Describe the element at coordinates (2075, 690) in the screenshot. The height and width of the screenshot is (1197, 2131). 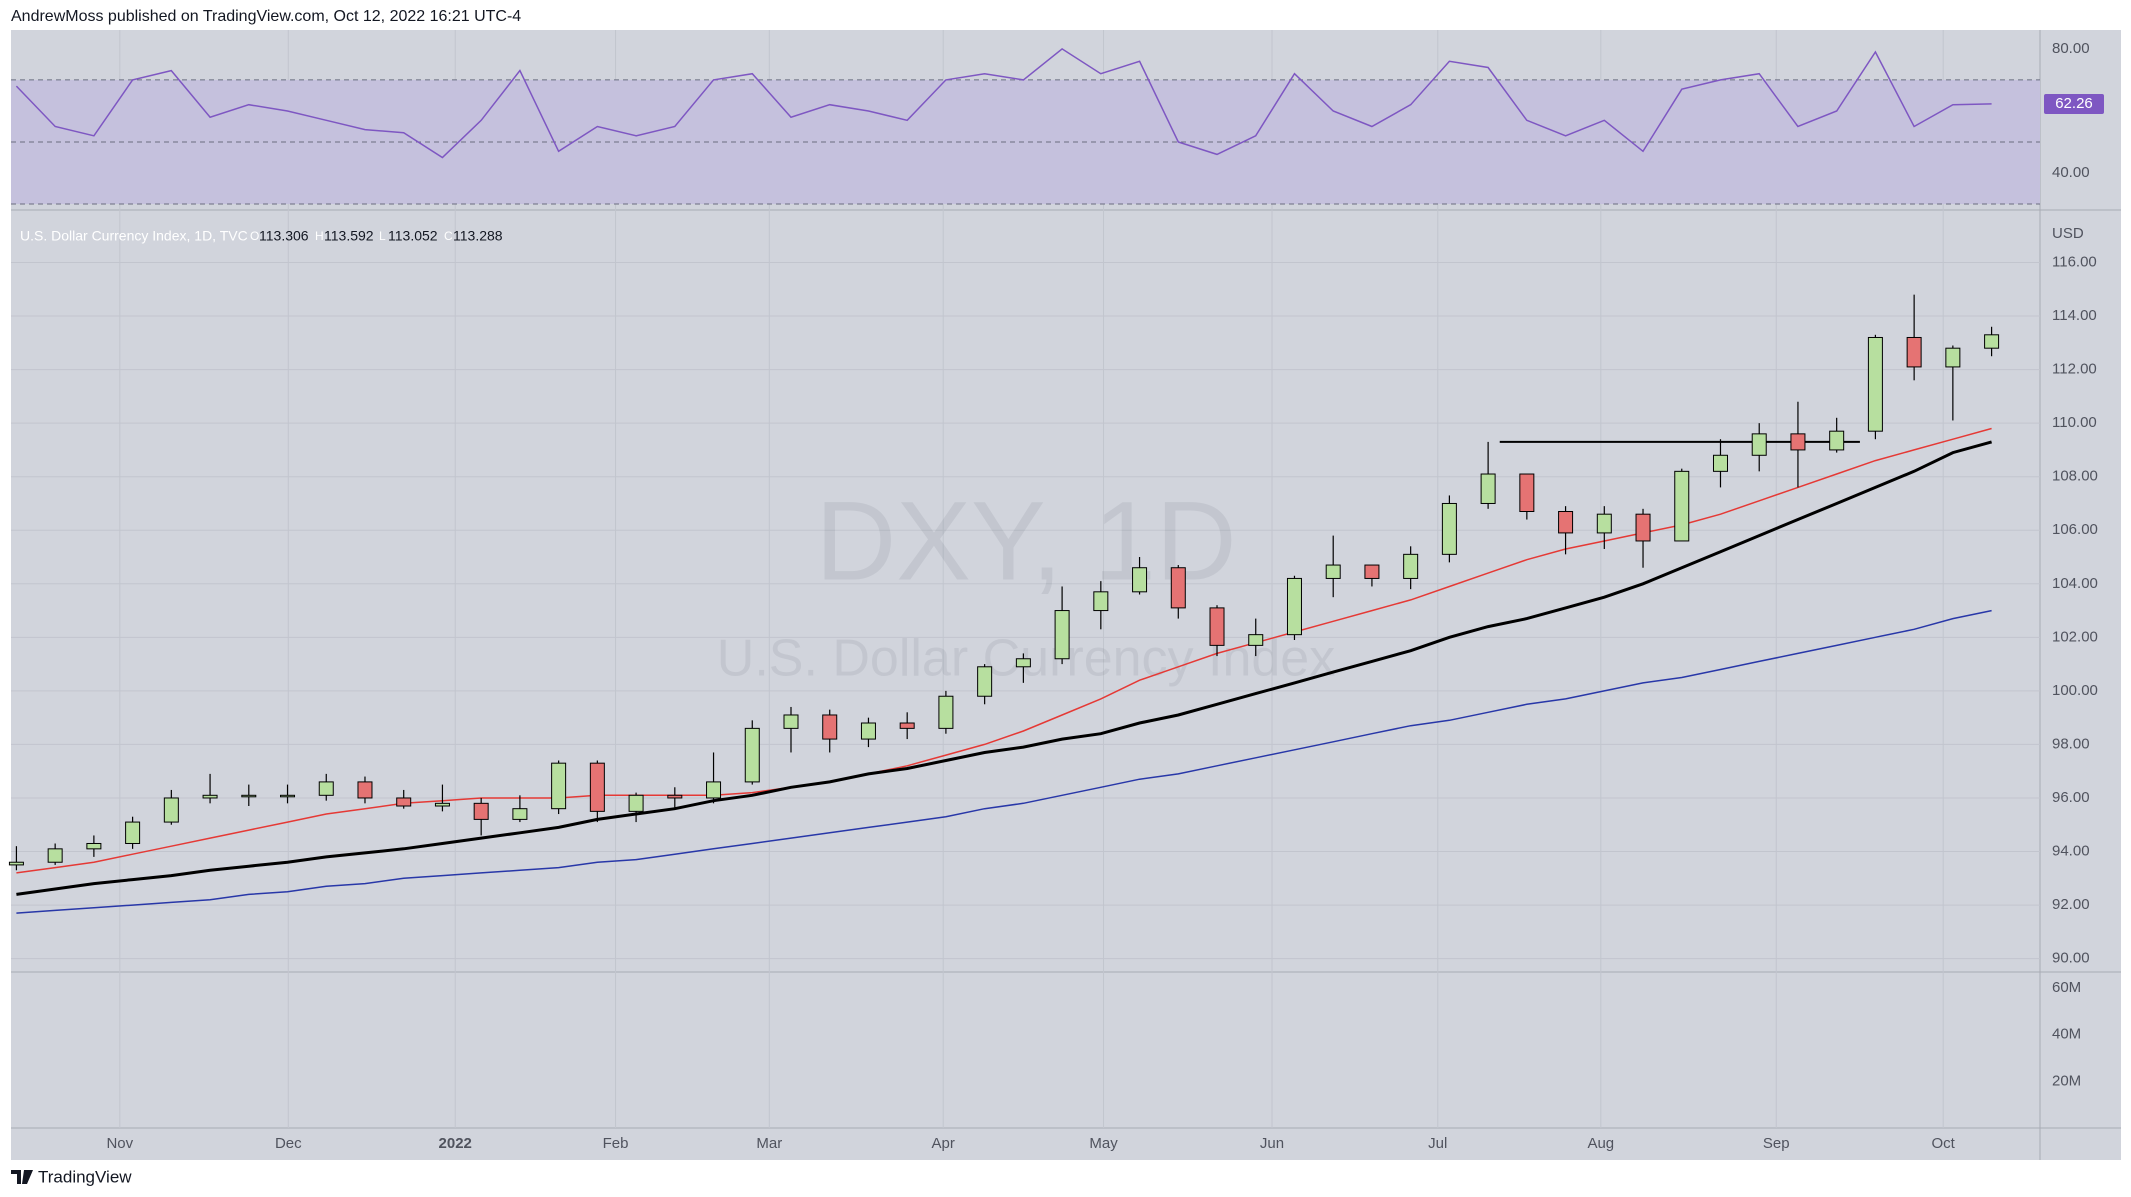
I see `y-tick-label: 100.00` at that location.